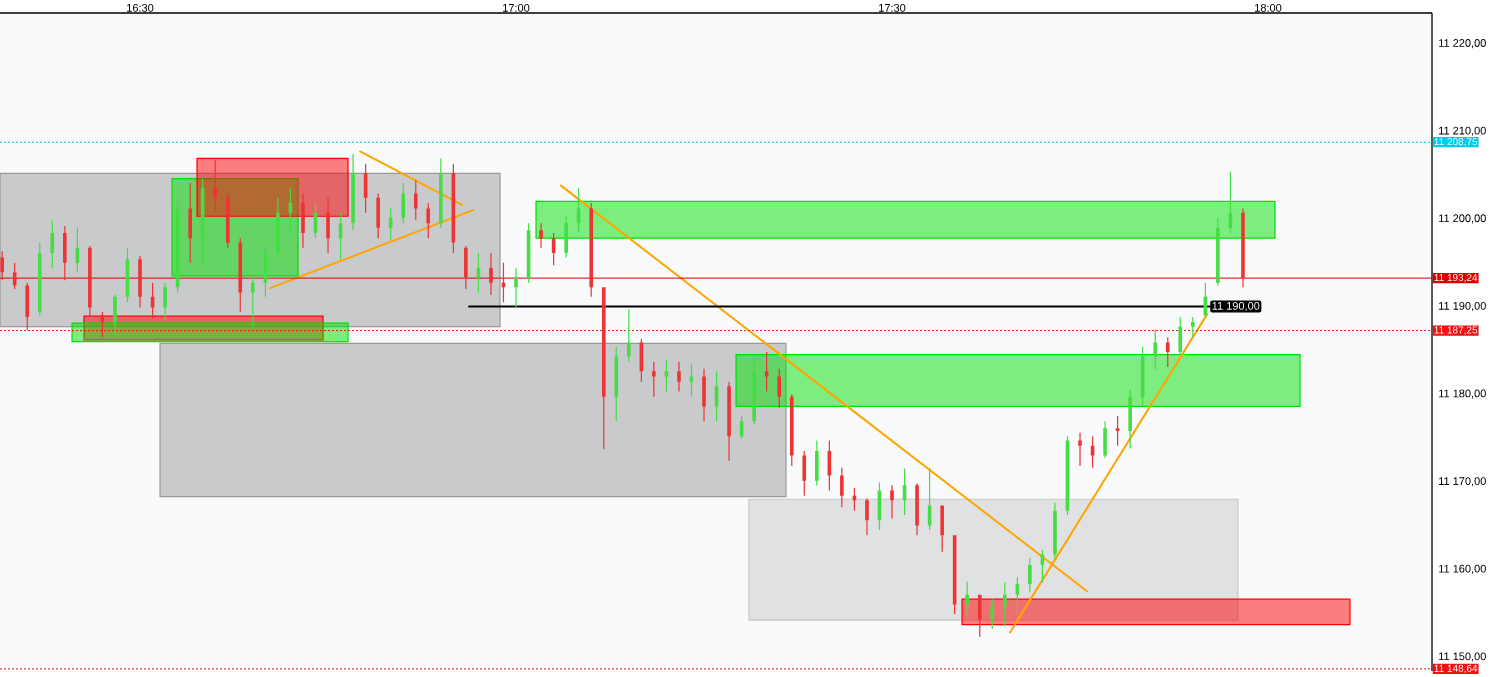  I want to click on x-tick-label: 17:30, so click(892, 7).